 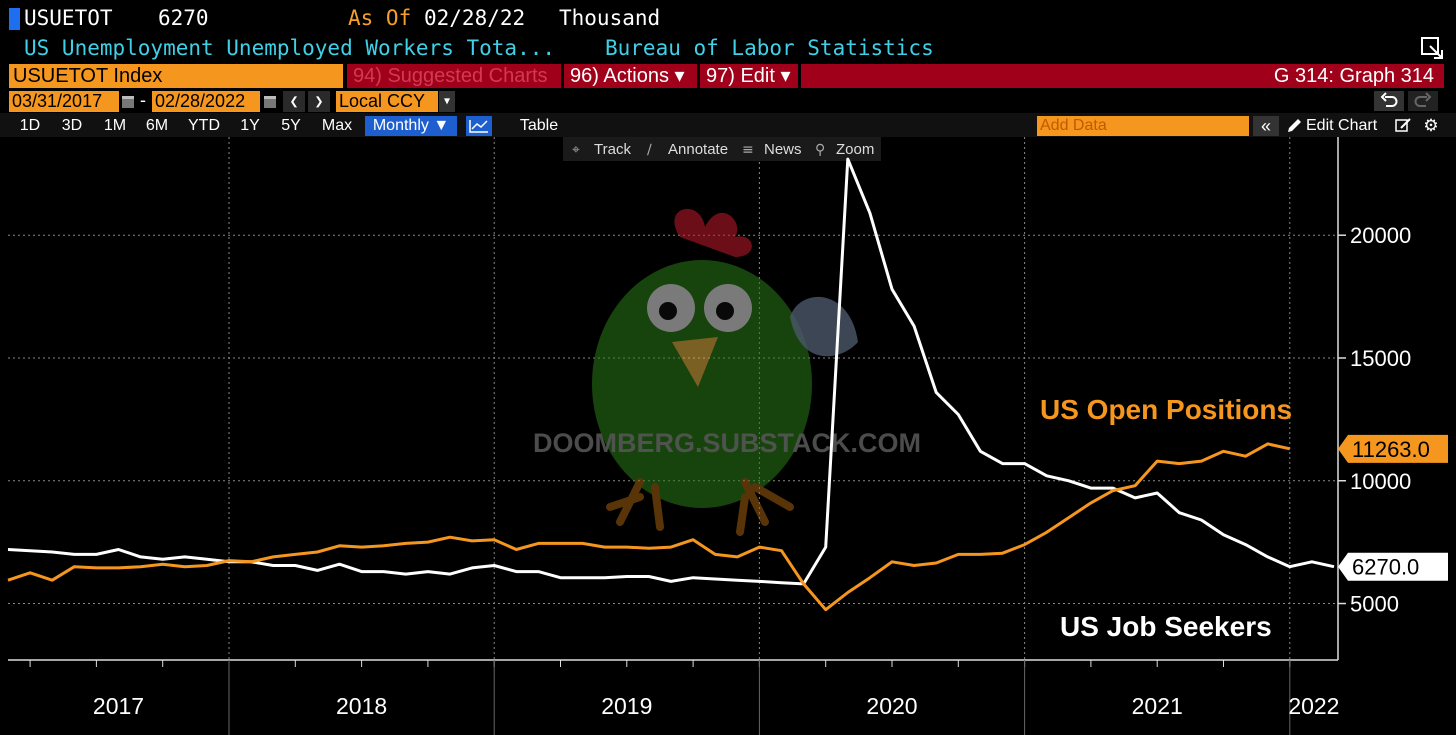 I want to click on last-value-tag-job-seekers: 6270.0, so click(x=1393, y=566).